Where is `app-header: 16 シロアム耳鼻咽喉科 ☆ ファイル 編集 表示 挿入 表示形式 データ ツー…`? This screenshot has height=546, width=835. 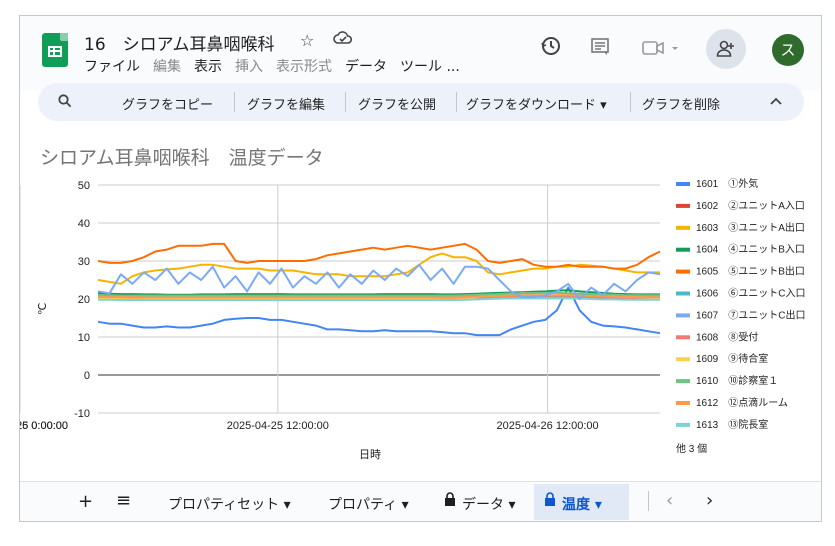
app-header: 16 シロアム耳鼻咽喉科 ☆ ファイル 編集 表示 挿入 表示形式 データ ツー… is located at coordinates (420, 53).